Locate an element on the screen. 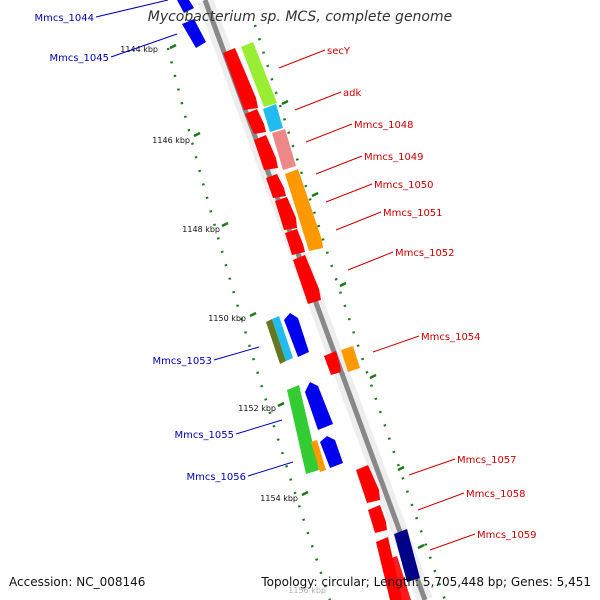 The width and height of the screenshot is (600, 600). genome-title: Mycobacterium sp. MCS, complete genome is located at coordinates (300, 17).